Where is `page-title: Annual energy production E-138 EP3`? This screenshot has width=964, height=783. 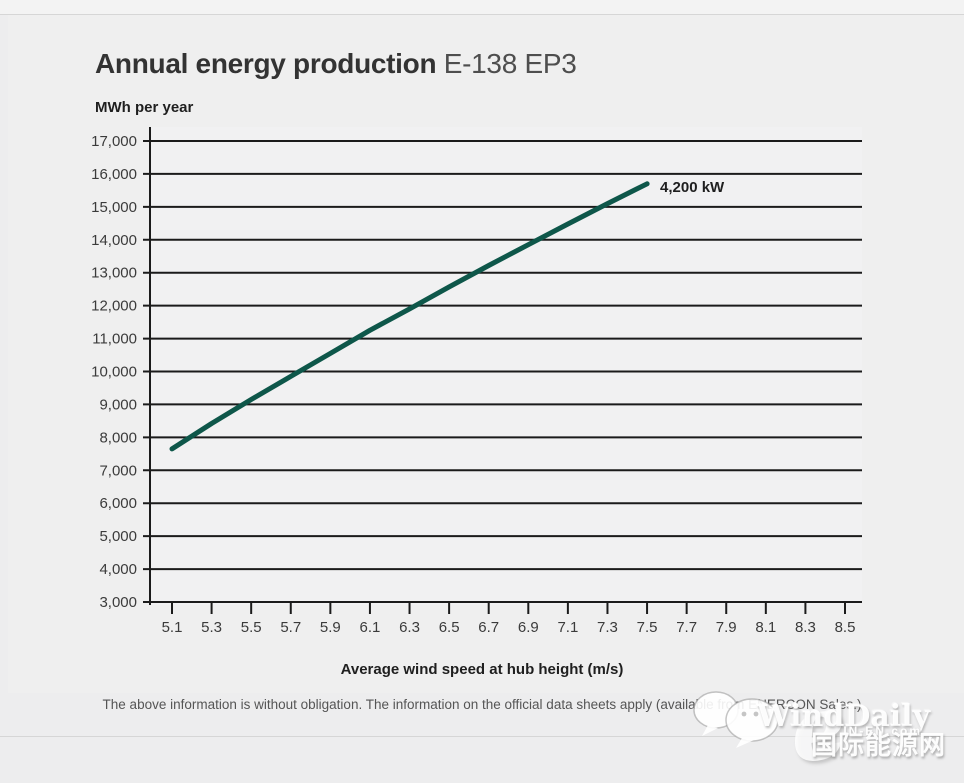 page-title: Annual energy production E-138 EP3 is located at coordinates (336, 64).